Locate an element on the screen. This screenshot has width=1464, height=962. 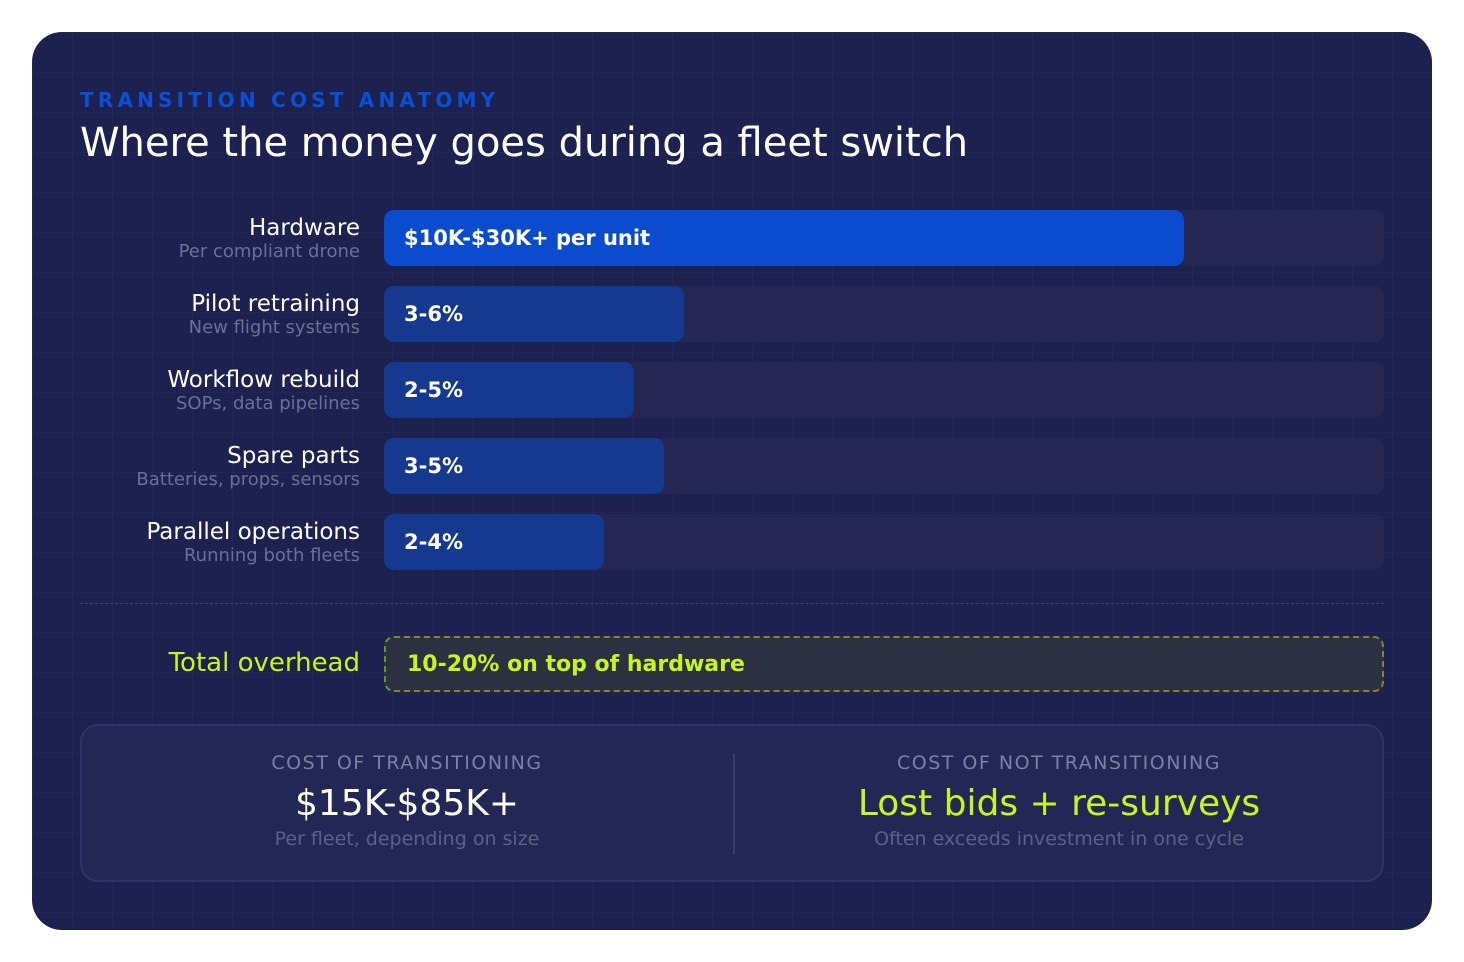
bar-value-label: 3-5% is located at coordinates (433, 466).